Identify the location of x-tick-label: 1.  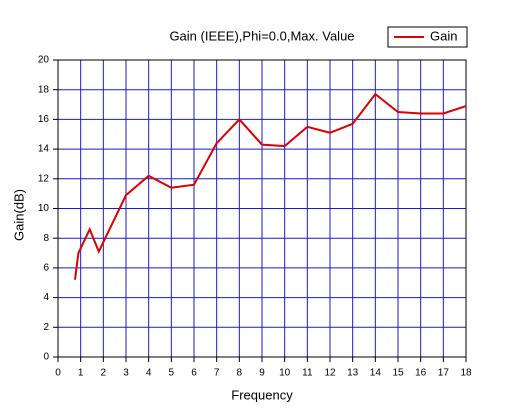
(81, 373).